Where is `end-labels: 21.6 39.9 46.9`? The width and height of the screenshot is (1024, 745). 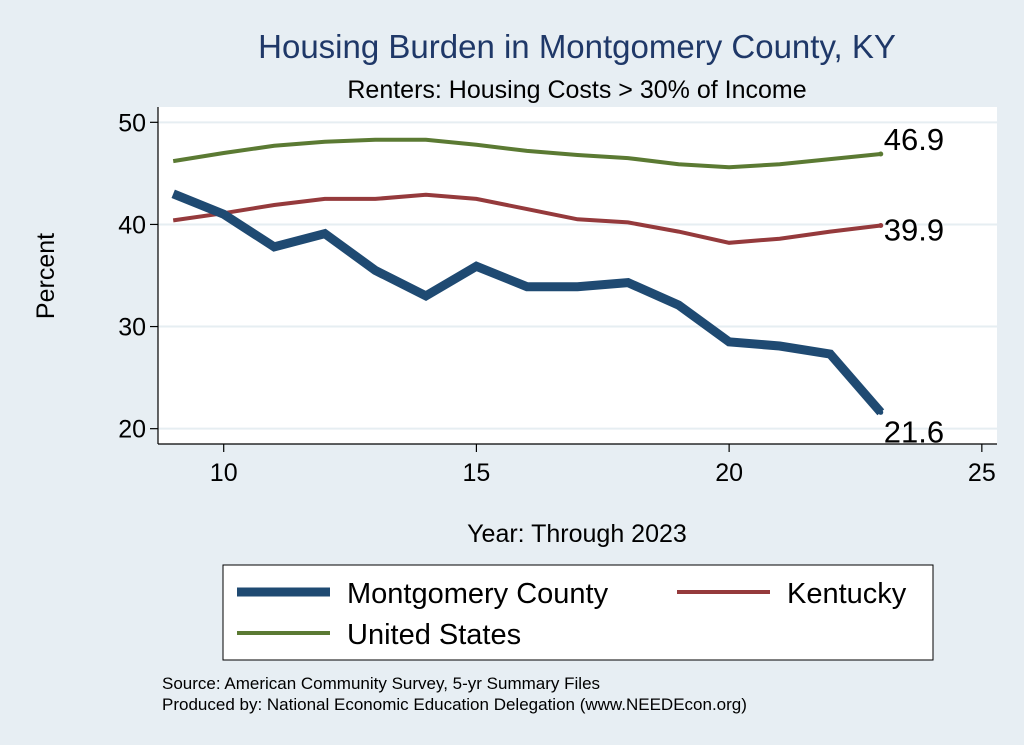 end-labels: 21.6 39.9 46.9 is located at coordinates (914, 285).